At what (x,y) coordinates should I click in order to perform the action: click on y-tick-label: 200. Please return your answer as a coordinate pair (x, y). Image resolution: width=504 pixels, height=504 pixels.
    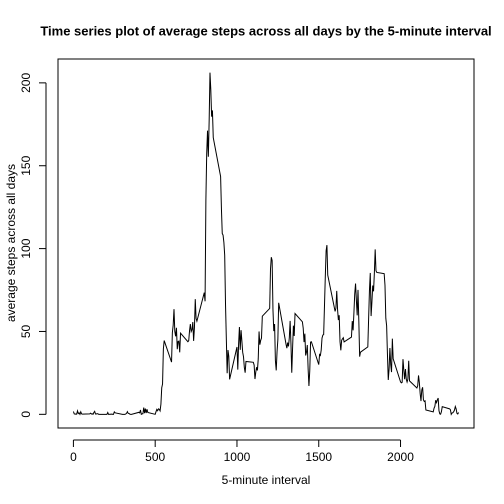
    Looking at the image, I should click on (26, 83).